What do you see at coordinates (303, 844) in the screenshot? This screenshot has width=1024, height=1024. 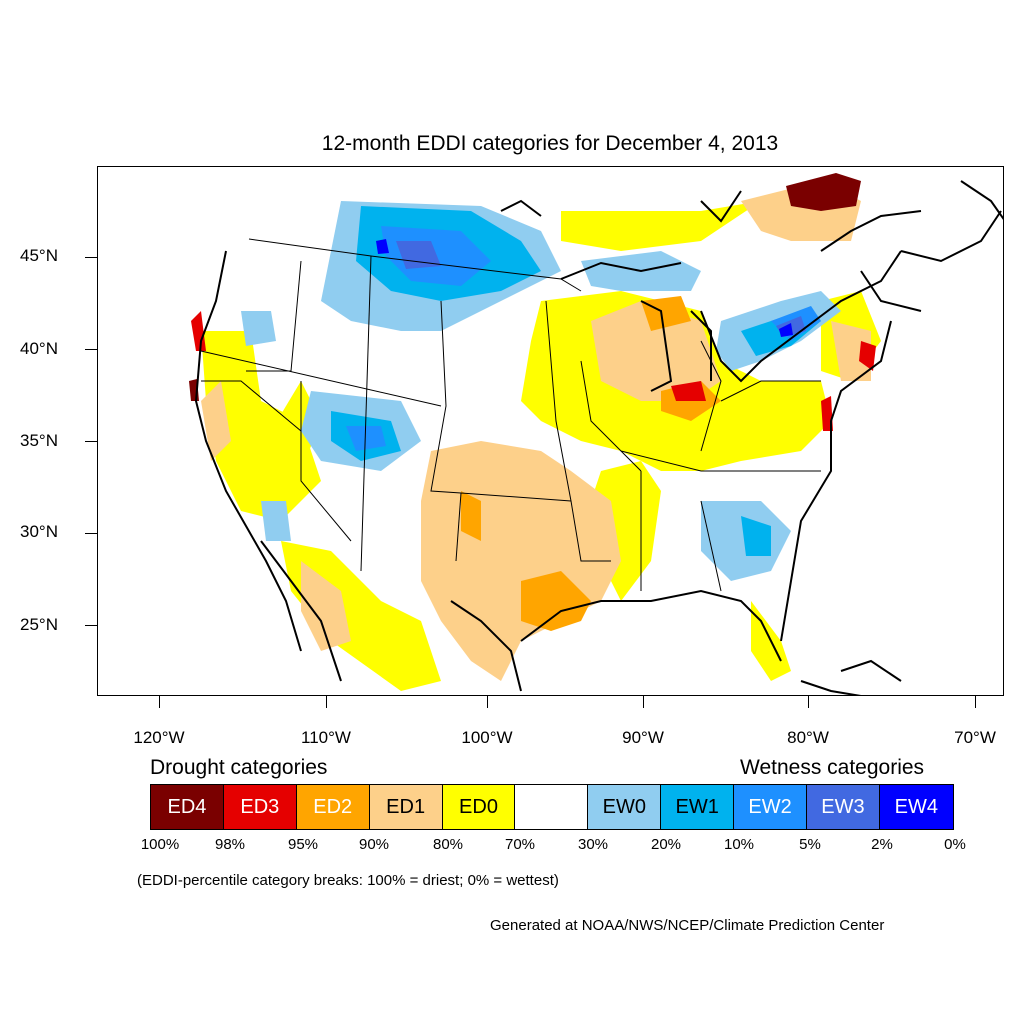 I see `break-label: 95%` at bounding box center [303, 844].